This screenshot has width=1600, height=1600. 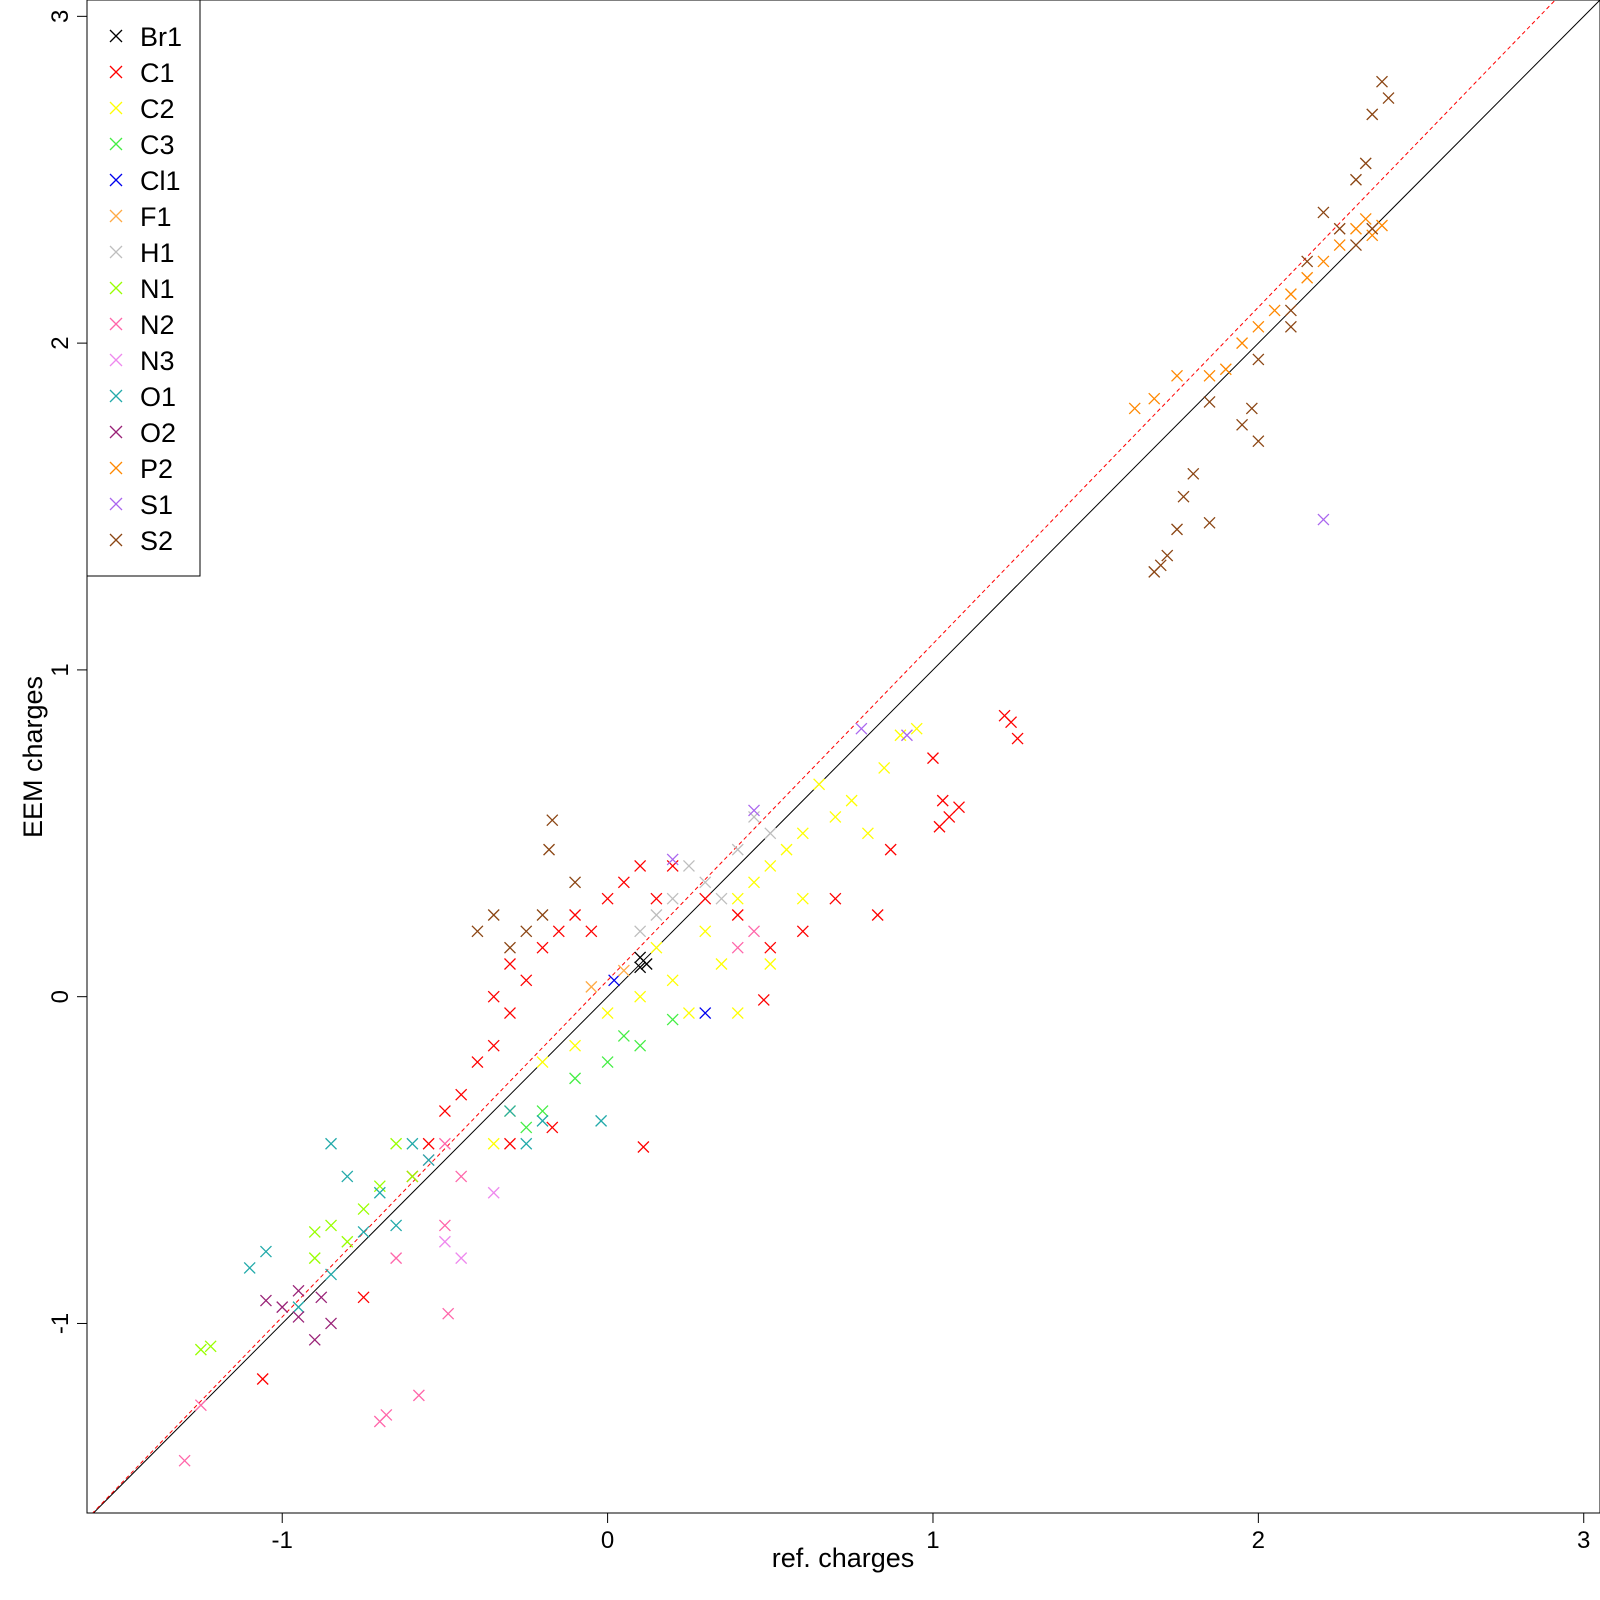 I want to click on y-tick-label: -1, so click(x=60, y=1323).